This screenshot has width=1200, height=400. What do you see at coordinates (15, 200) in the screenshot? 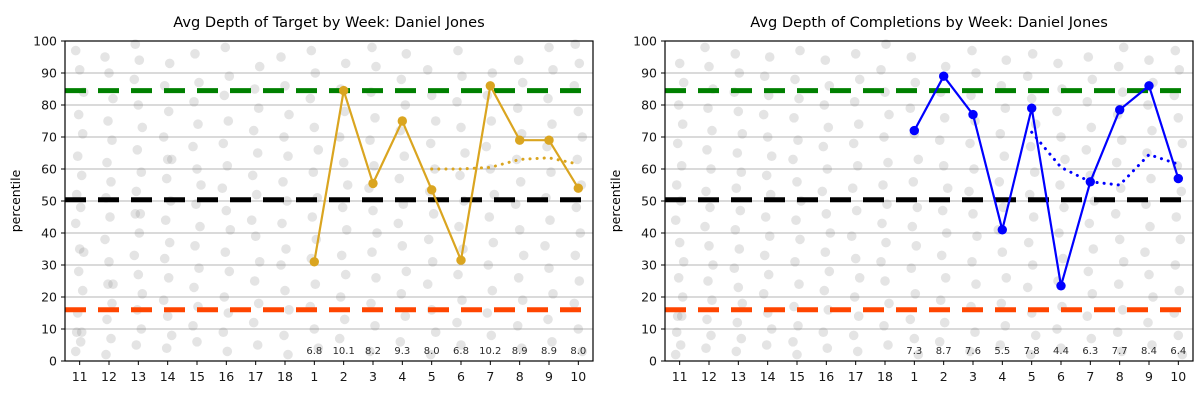
I see `y-axis-label: percentile` at bounding box center [15, 200].